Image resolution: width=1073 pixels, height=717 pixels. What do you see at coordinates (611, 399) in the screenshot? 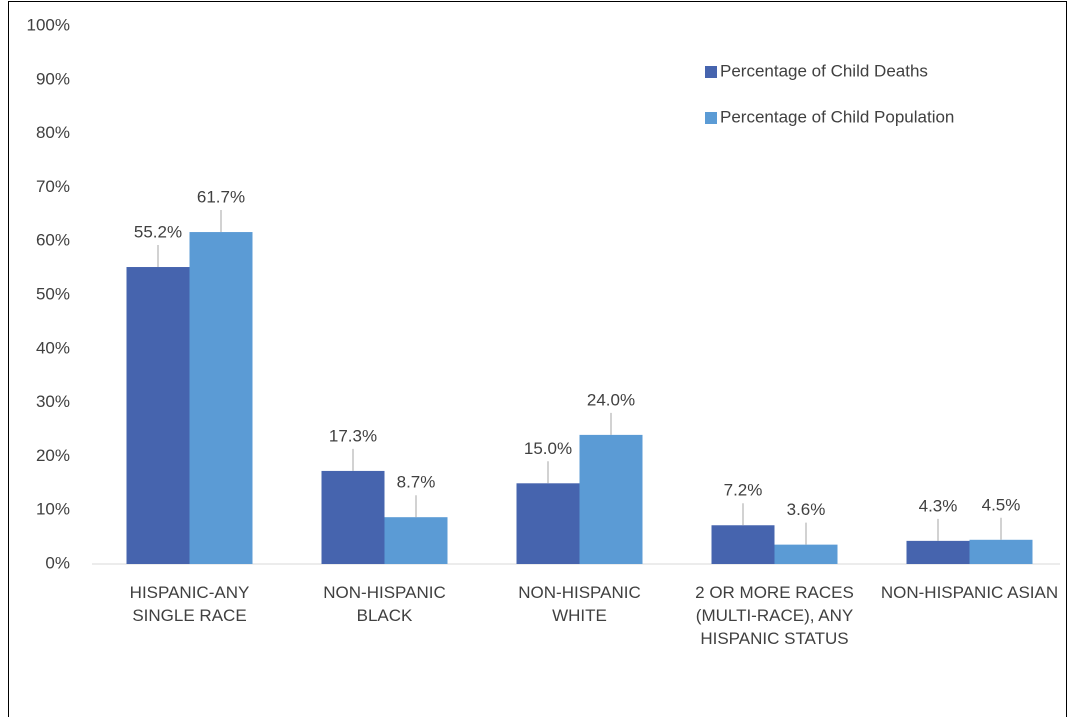
I see `data-label: 24.0%` at bounding box center [611, 399].